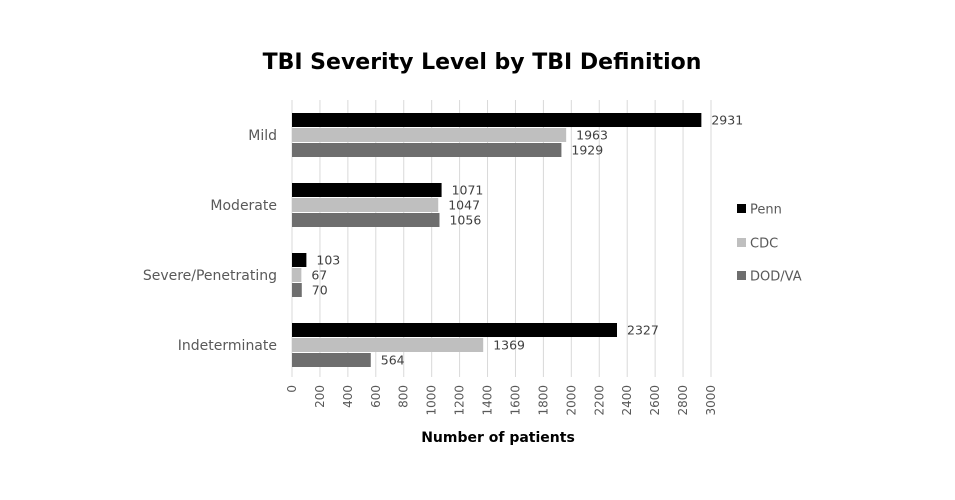 The height and width of the screenshot is (500, 955). I want to click on x-tick-label: 2800, so click(683, 400).